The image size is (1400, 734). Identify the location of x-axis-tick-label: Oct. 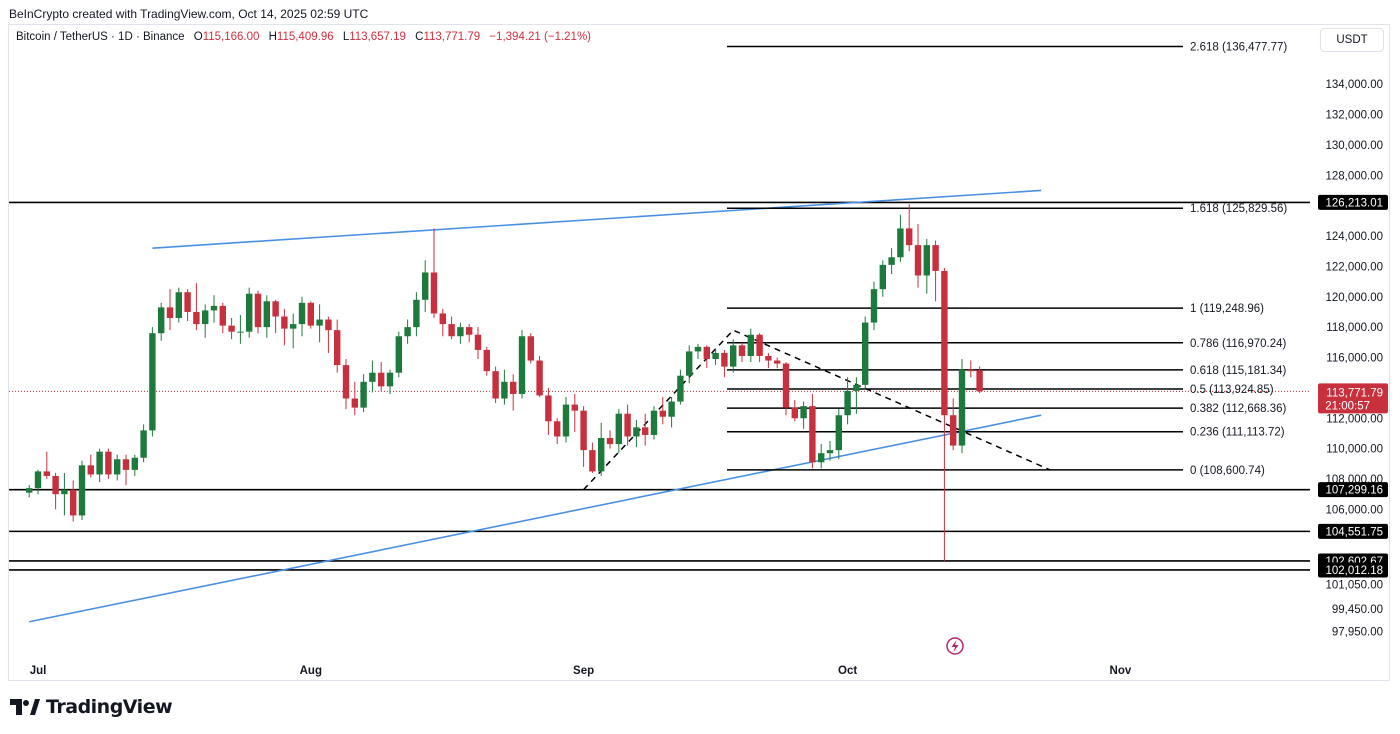
(847, 671).